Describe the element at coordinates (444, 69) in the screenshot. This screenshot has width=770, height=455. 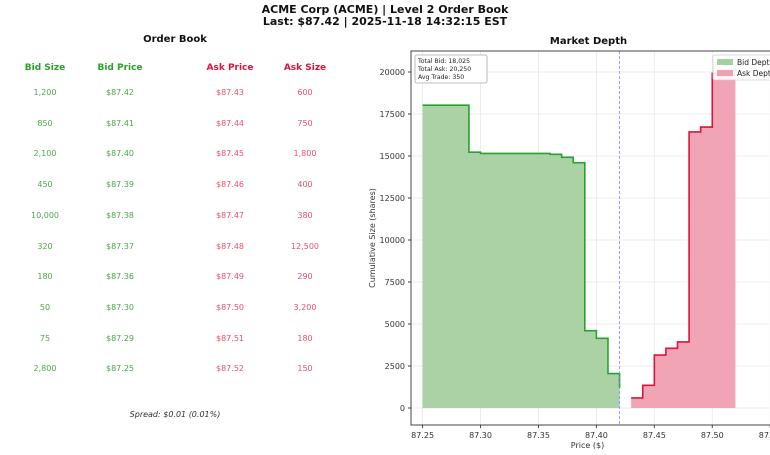
I see `stats-line: Total Ask: 20,250` at that location.